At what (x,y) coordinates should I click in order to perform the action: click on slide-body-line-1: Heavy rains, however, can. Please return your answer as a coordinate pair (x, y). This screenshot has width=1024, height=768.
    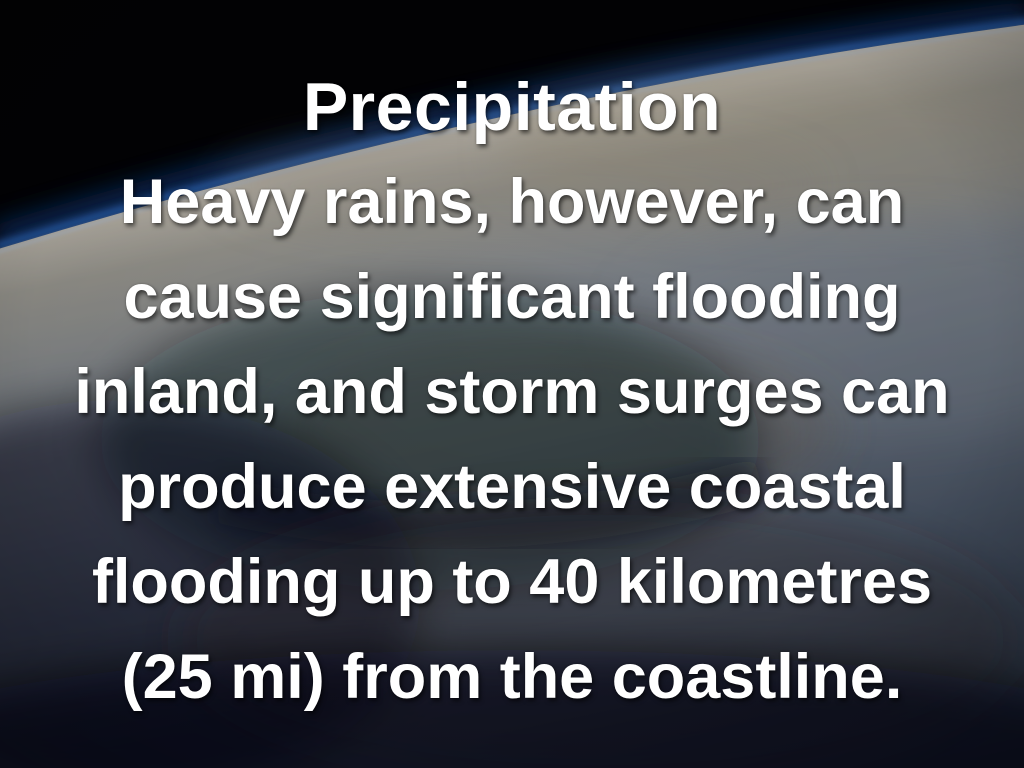
    Looking at the image, I should click on (512, 202).